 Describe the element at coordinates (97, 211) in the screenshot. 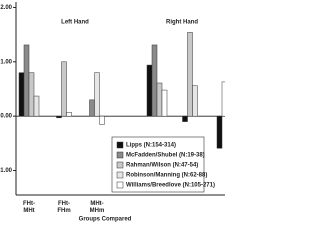

I see `x-tick-label-part: MHm` at that location.